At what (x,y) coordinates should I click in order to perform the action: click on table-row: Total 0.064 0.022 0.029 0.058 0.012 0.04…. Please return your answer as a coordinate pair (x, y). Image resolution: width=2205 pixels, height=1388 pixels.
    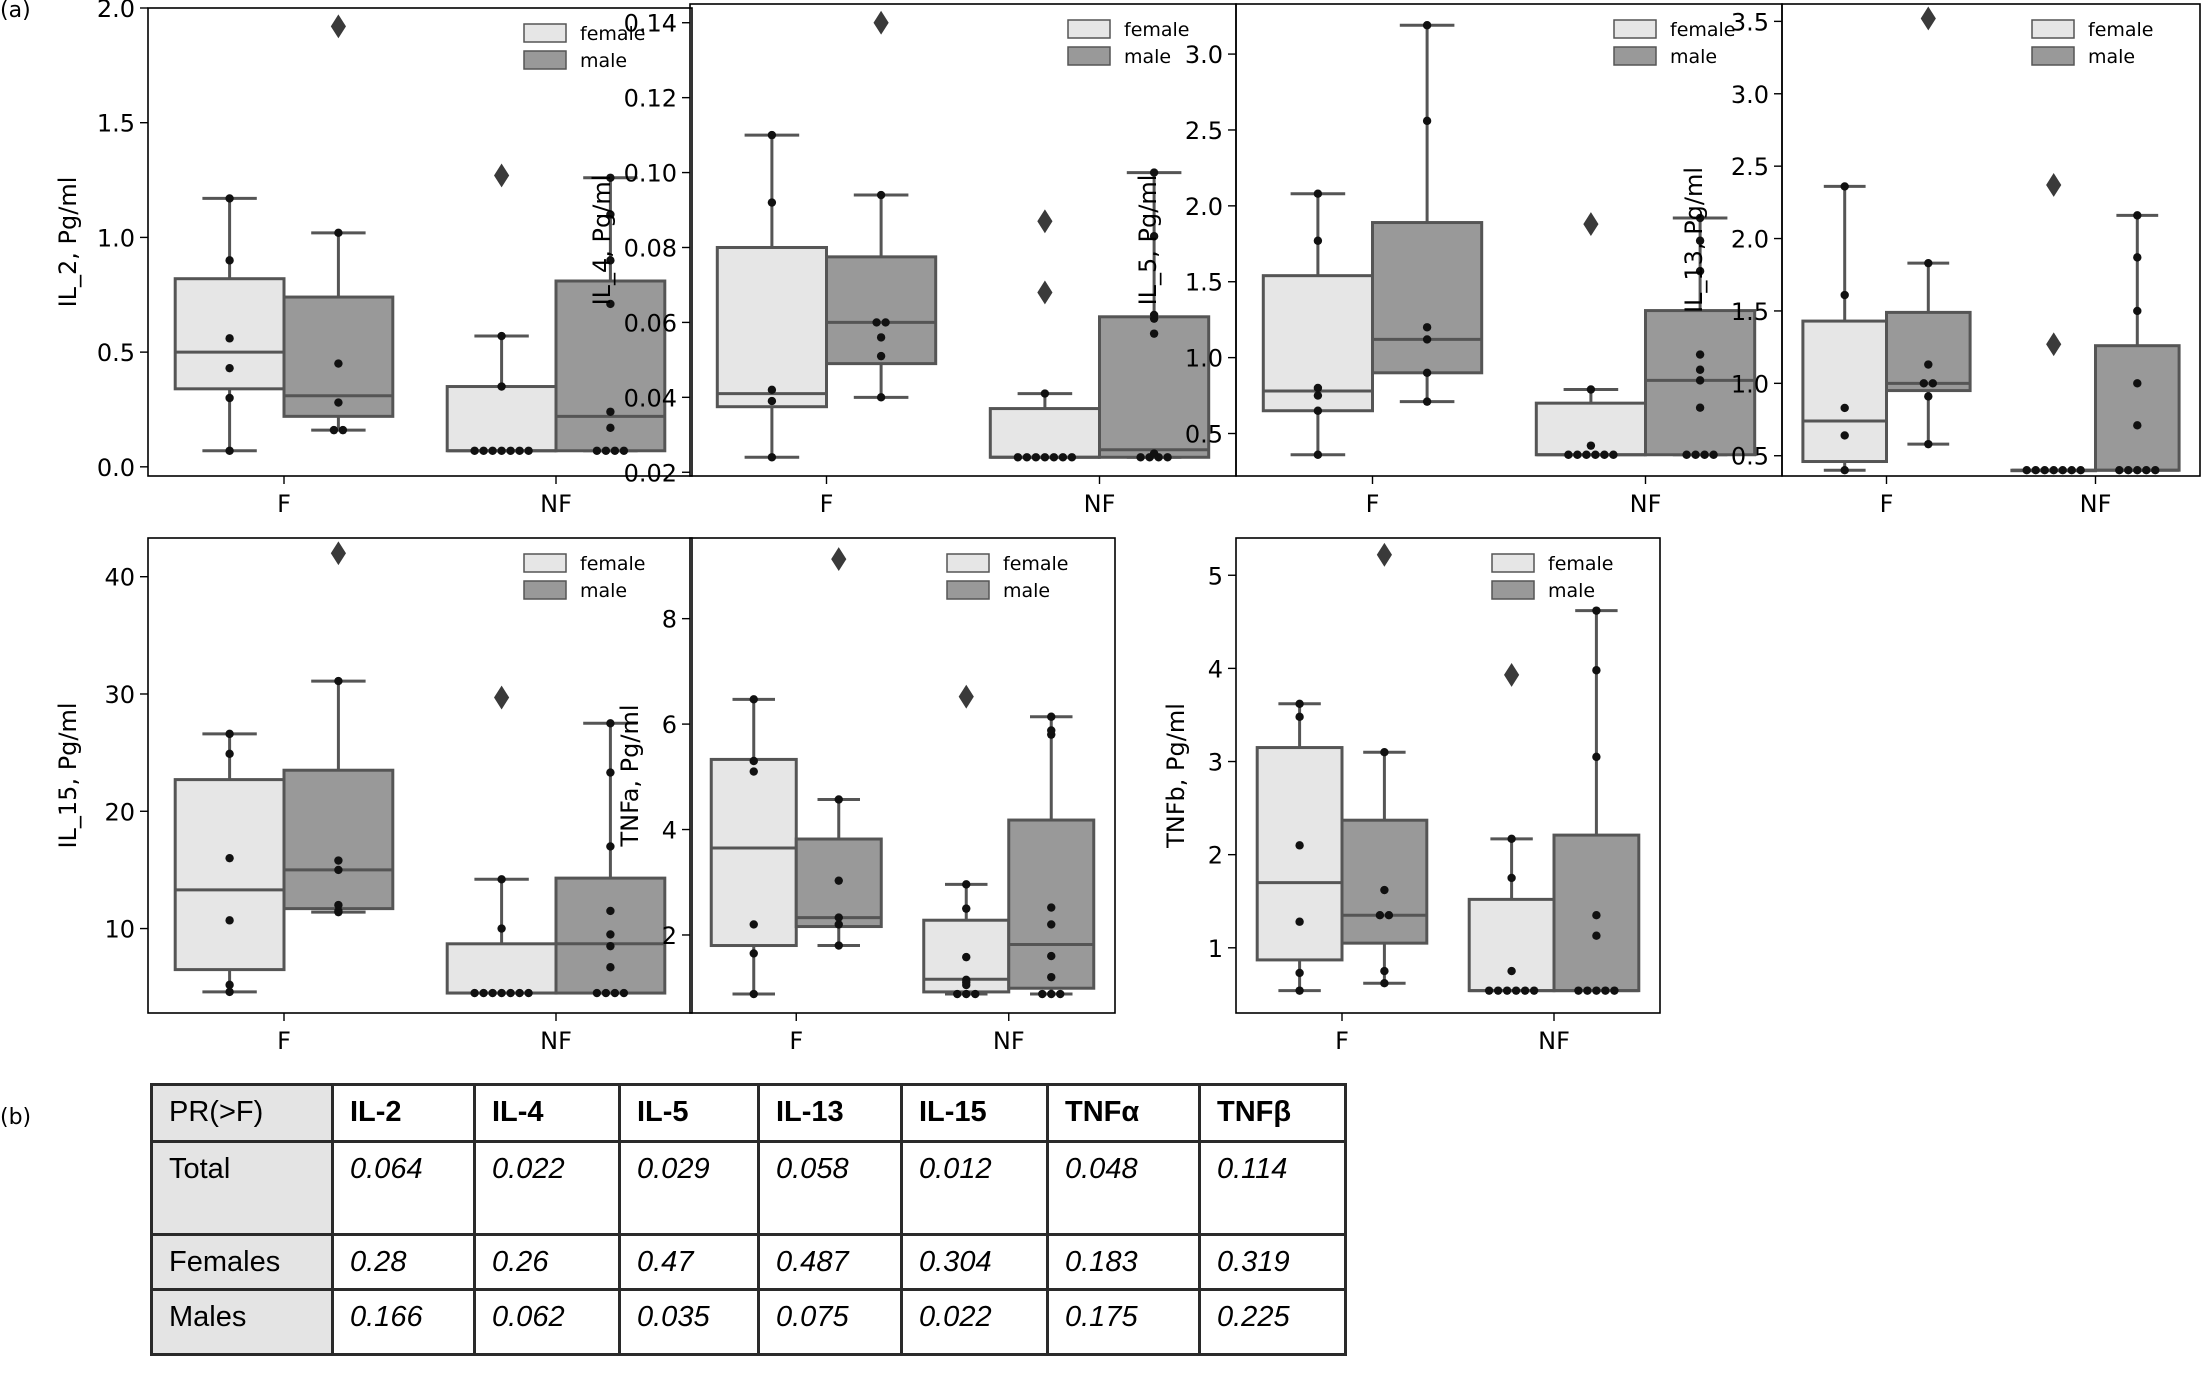
    Looking at the image, I should click on (748, 1188).